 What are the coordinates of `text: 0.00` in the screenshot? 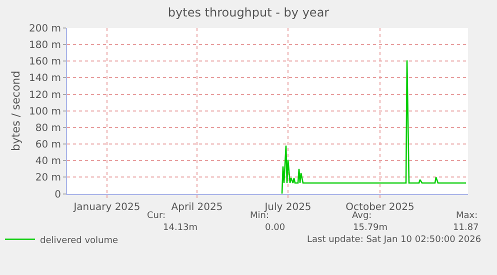 It's located at (275, 228).